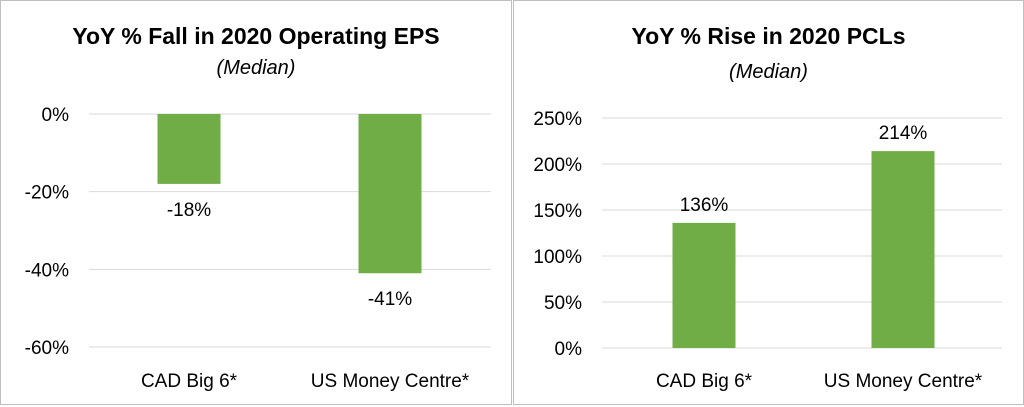 The width and height of the screenshot is (1024, 407). Describe the element at coordinates (563, 303) in the screenshot. I see `pcl-ytick-label: 50%` at that location.